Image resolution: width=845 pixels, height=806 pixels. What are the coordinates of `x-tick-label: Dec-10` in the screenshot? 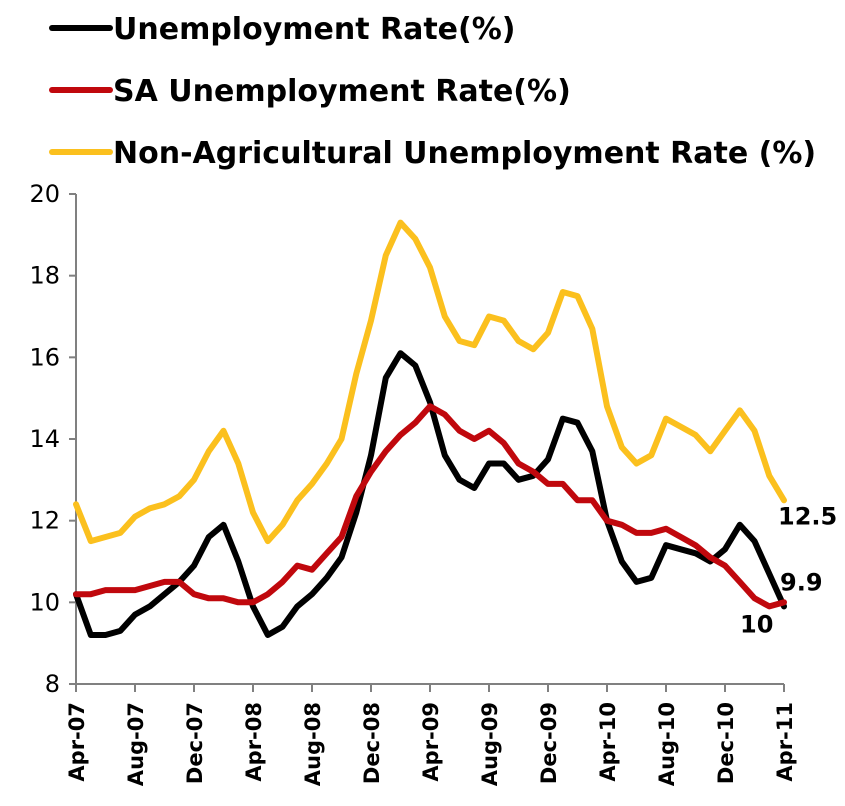 It's located at (726, 743).